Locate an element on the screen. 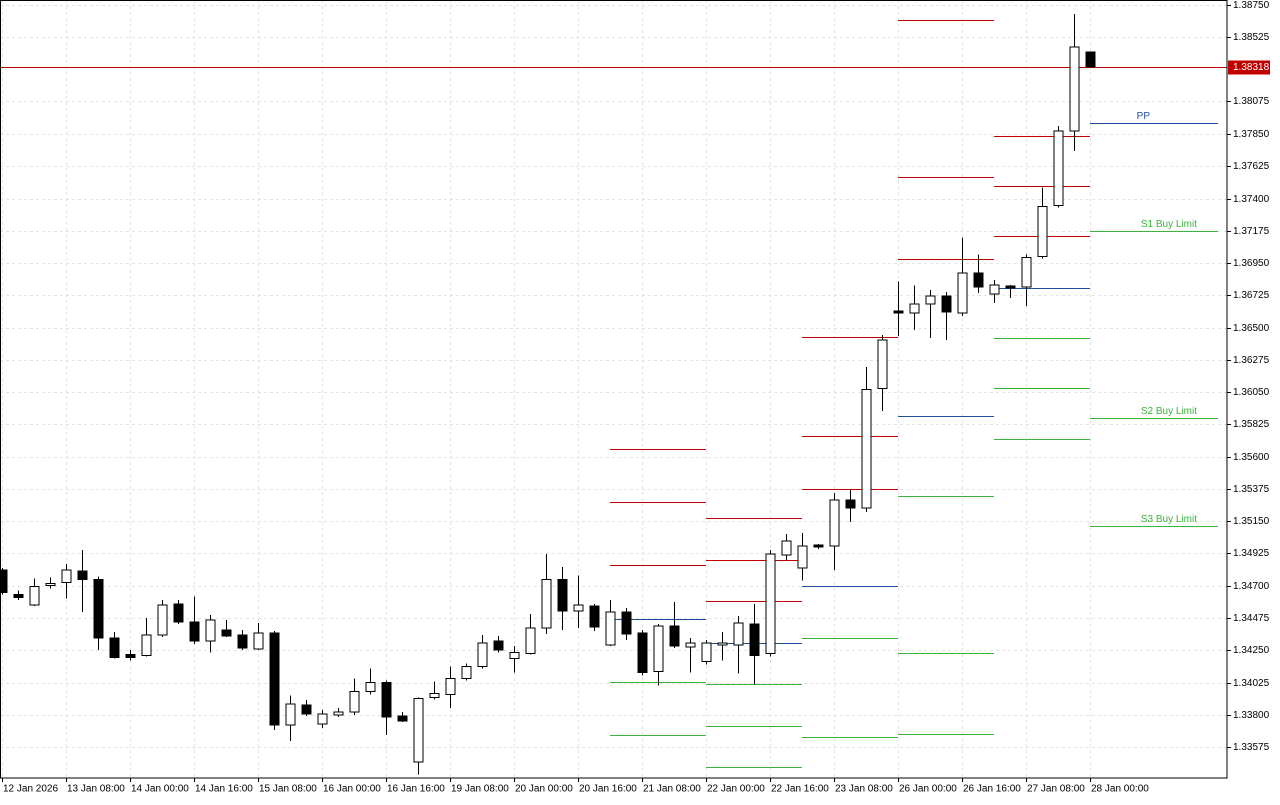 This screenshot has height=805, width=1280. x-tick-label: 19 Jan 08:00 is located at coordinates (480, 789).